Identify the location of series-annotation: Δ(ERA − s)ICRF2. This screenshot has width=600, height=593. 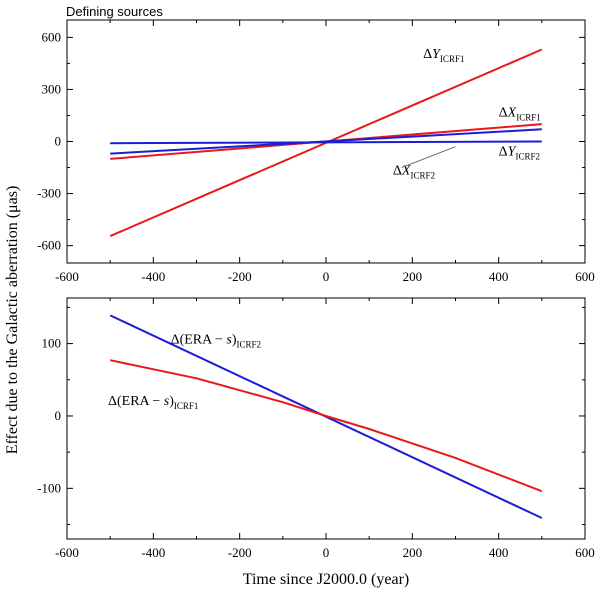
(216, 341).